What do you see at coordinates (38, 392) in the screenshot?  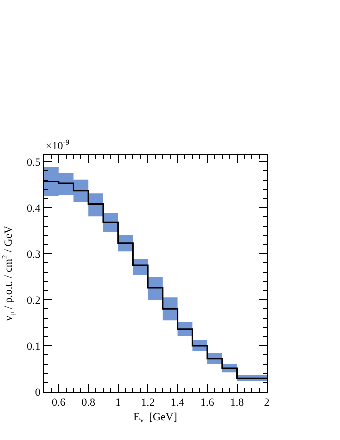 I see `y-tick-label: 0` at bounding box center [38, 392].